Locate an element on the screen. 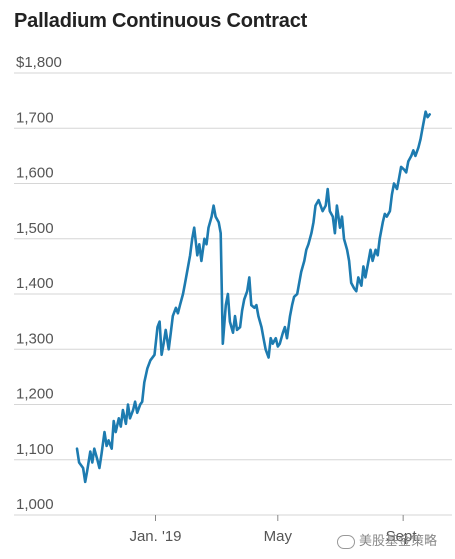 The image size is (455, 559). y-tick-label: 1,200 is located at coordinates (35, 394).